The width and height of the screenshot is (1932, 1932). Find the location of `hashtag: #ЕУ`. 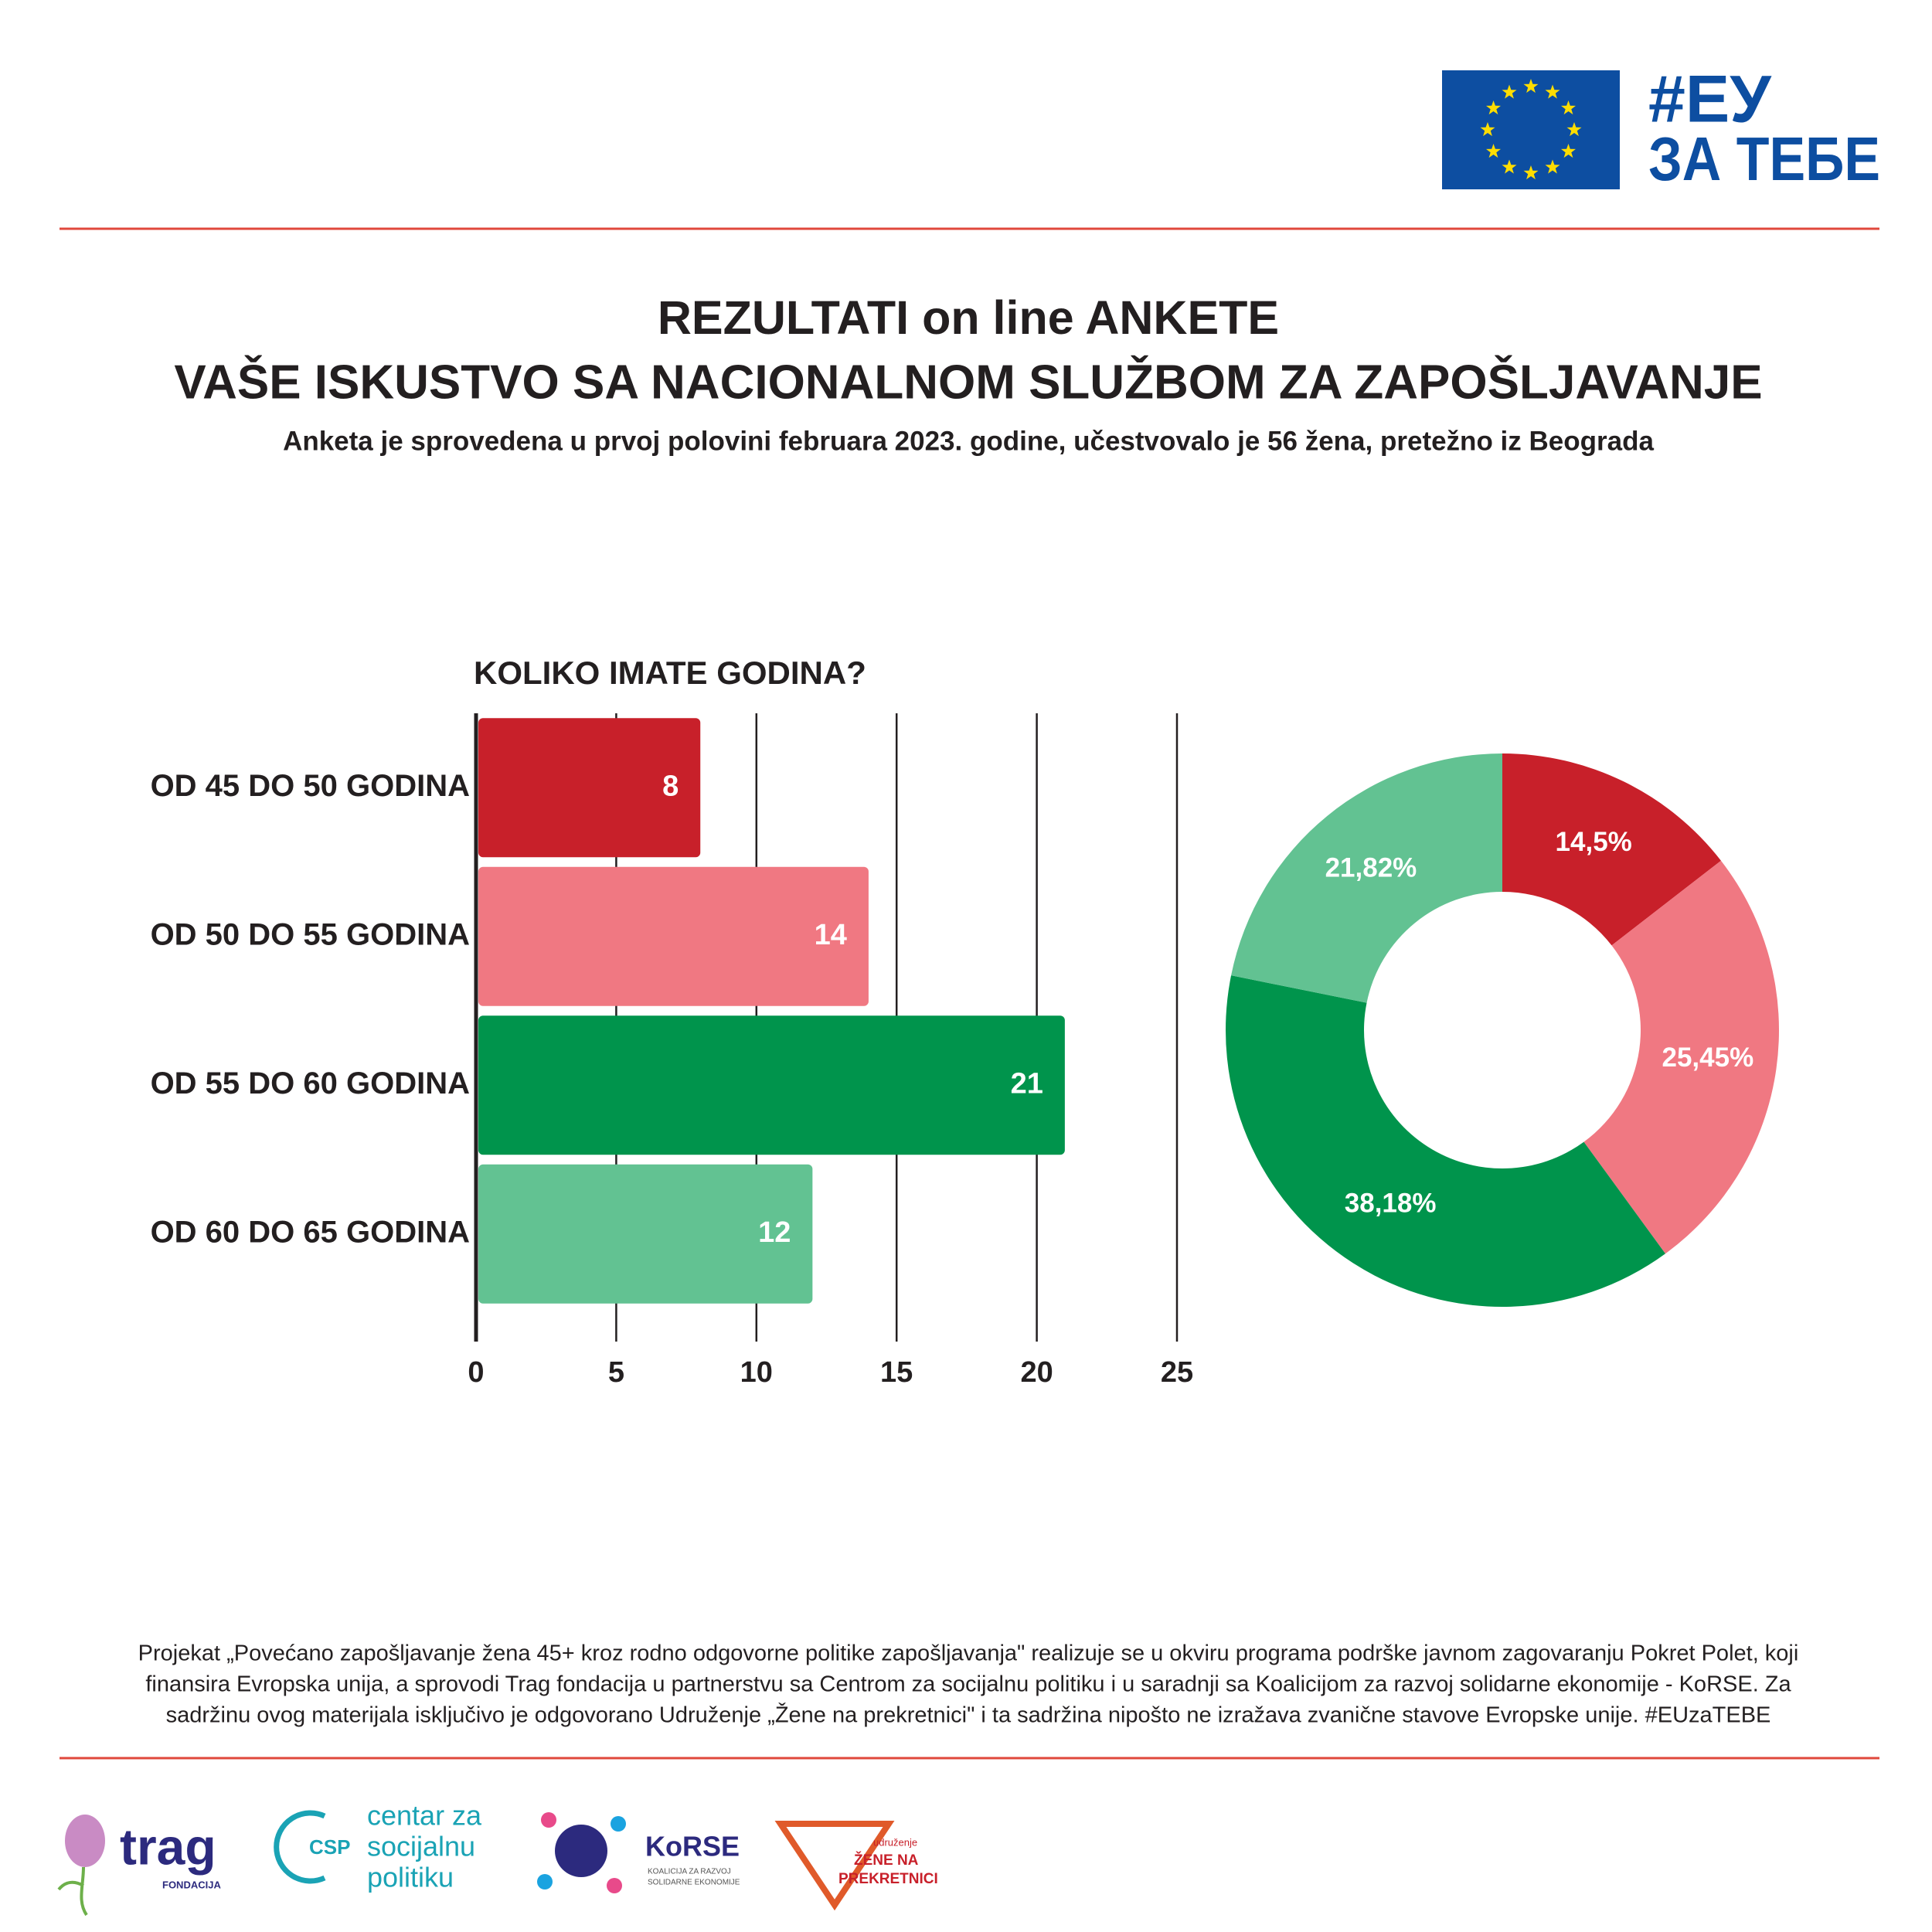

hashtag: #ЕУ is located at coordinates (1710, 100).